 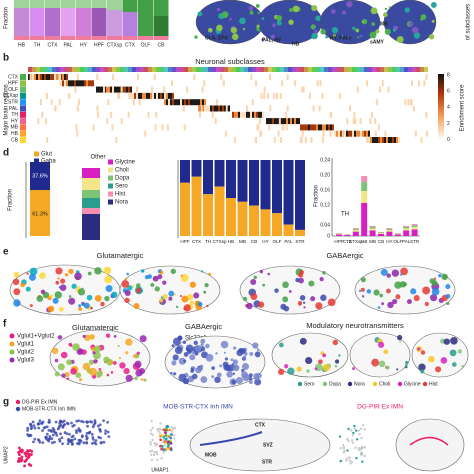 What do you see at coordinates (405, 290) in the screenshot?
I see `brain-section` at bounding box center [405, 290].